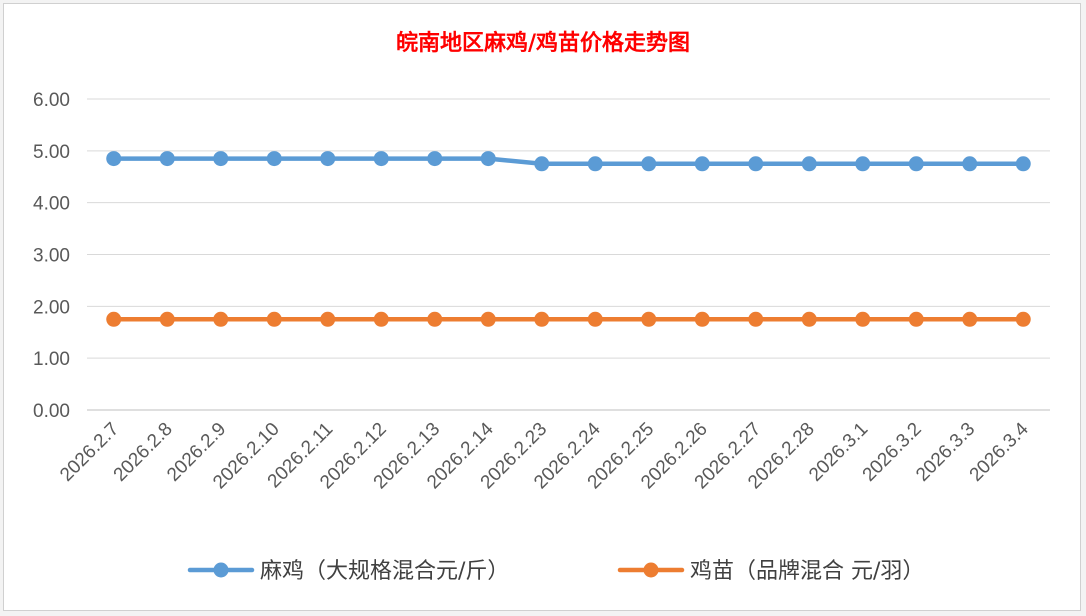 This screenshot has width=1086, height=616. I want to click on y-axis-ticks: 0.00 1.00 2.00 3.00 4.00 5.00 6.00, so click(51, 256).